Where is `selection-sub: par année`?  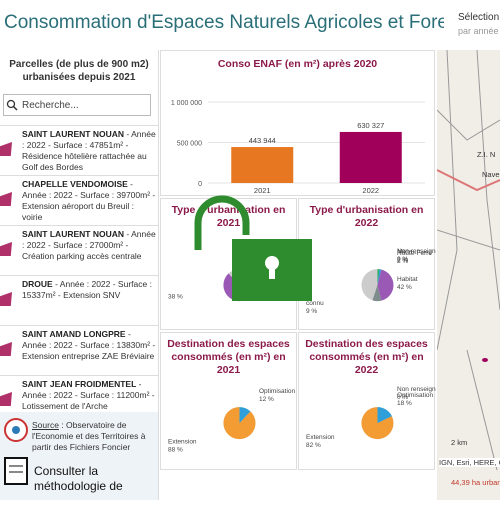 selection-sub: par année is located at coordinates (478, 31).